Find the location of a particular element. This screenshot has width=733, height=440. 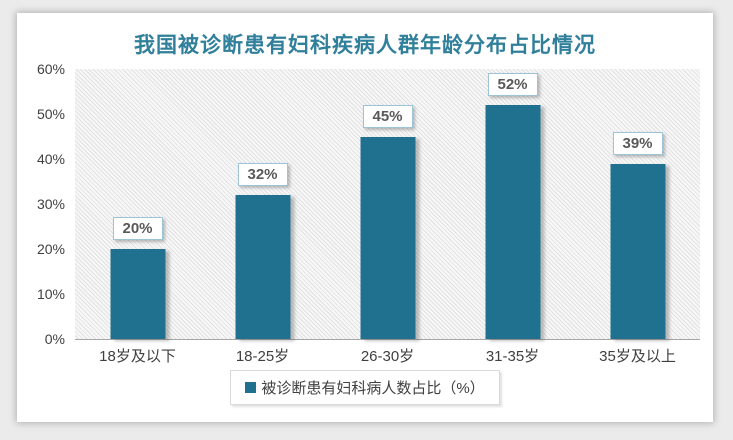

y-tick-label: 0% is located at coordinates (54, 339).